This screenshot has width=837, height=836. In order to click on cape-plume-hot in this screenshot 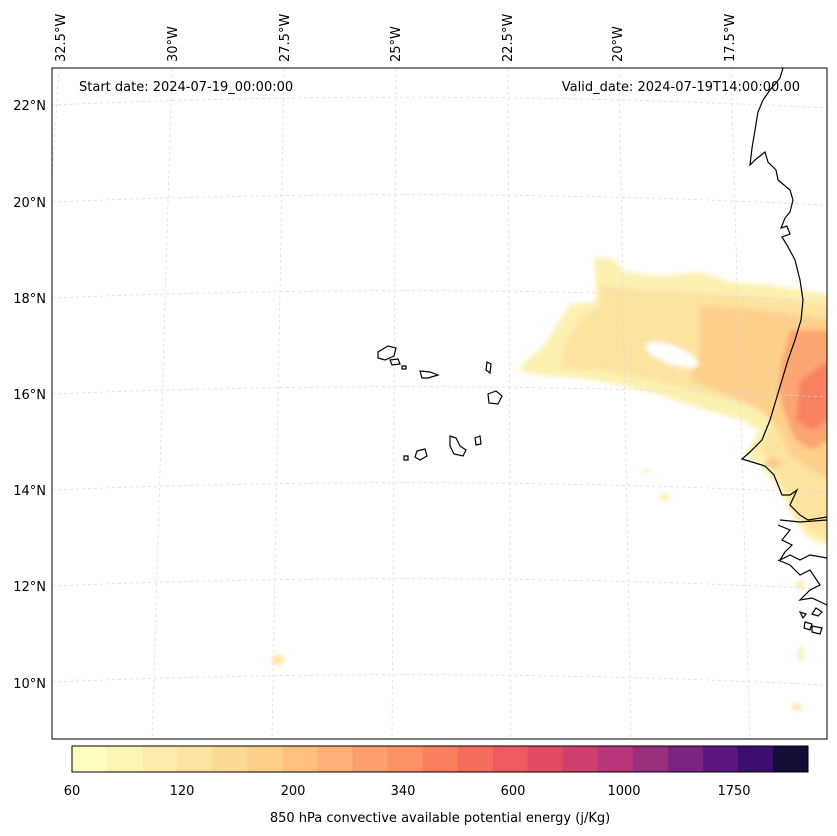, I will do `click(811, 396)`.